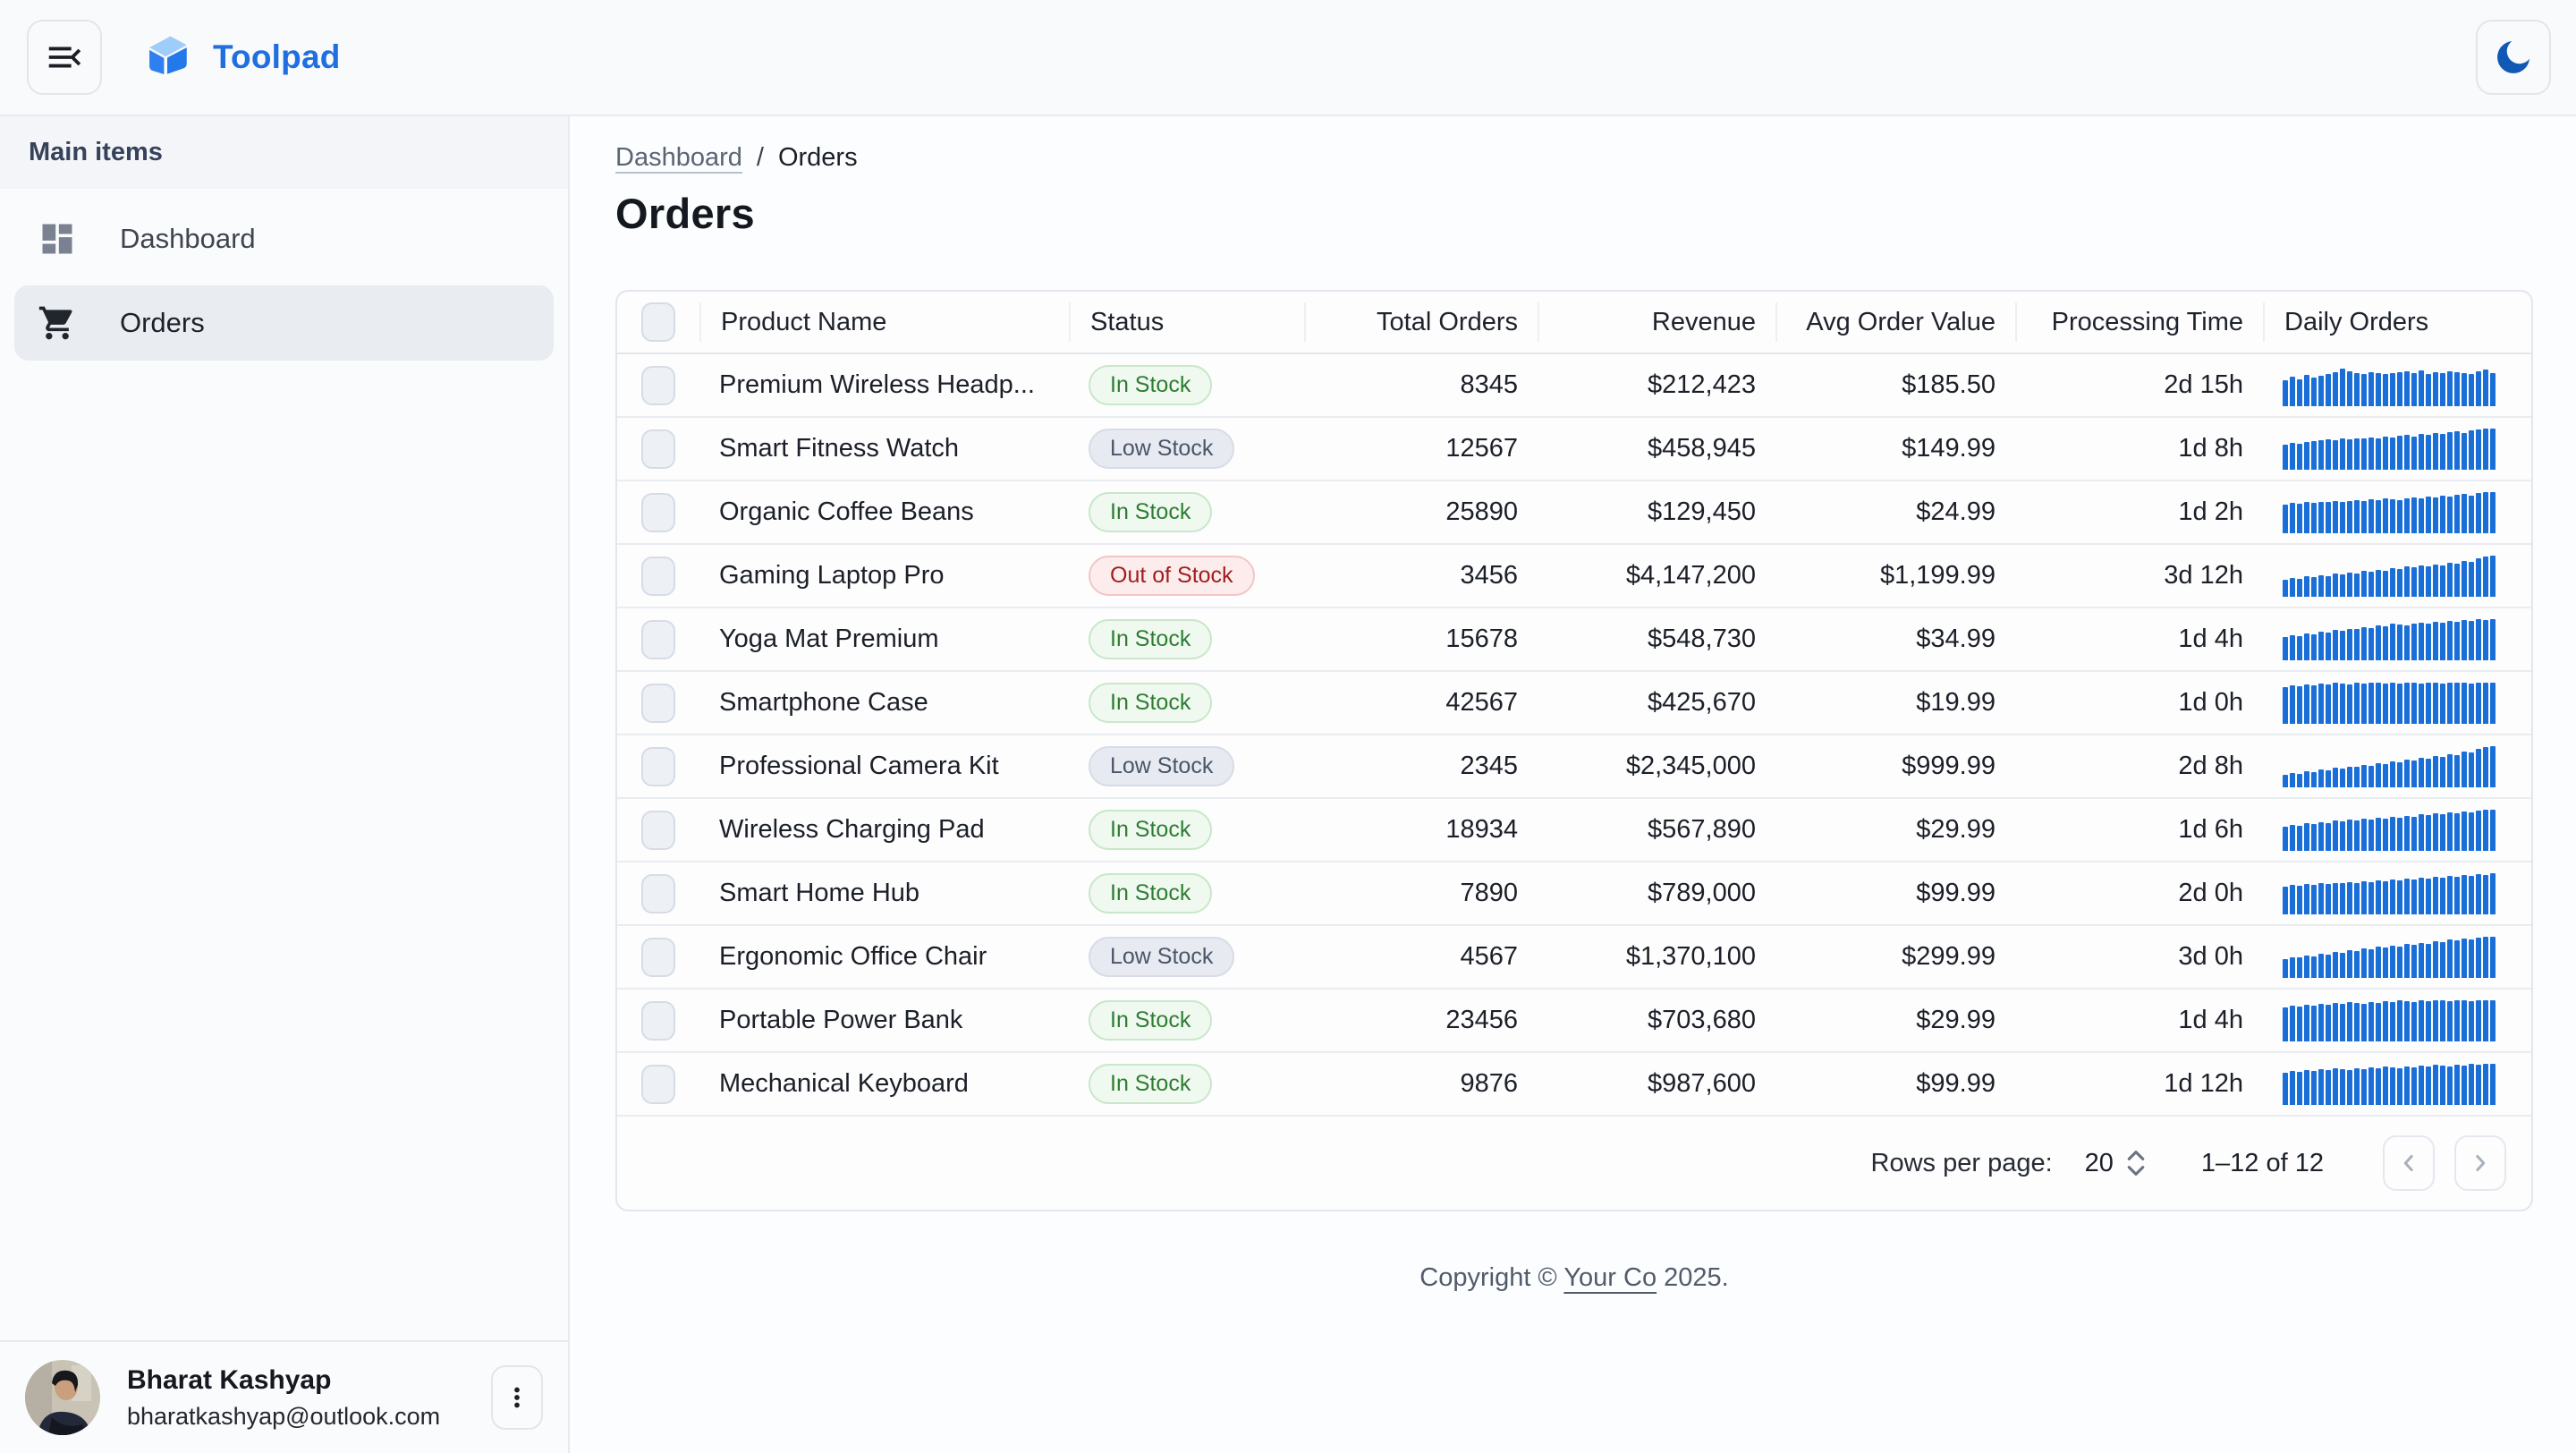 Image resolution: width=2576 pixels, height=1453 pixels. Describe the element at coordinates (1288, 58) in the screenshot. I see `app-header: Toolpad` at that location.